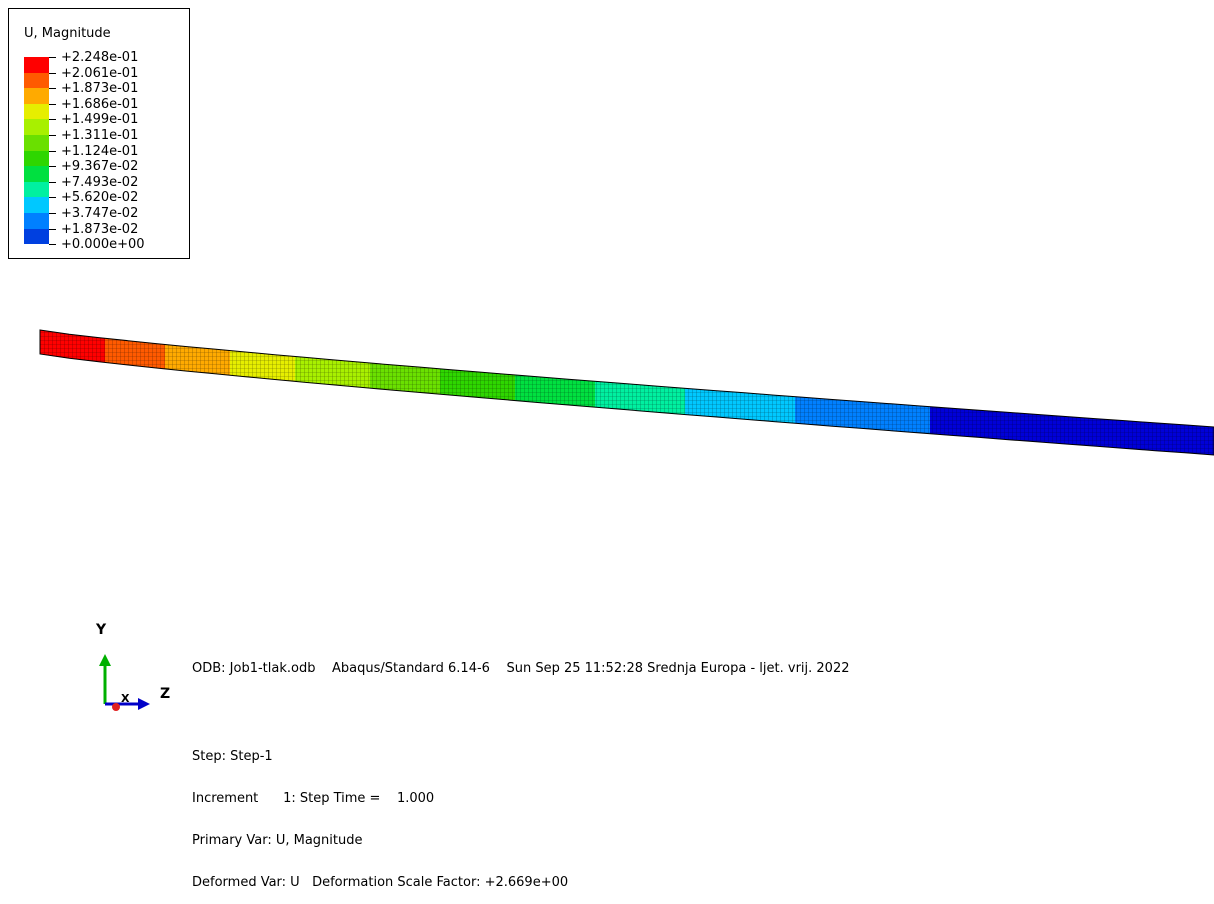 Image resolution: width=1214 pixels, height=904 pixels. I want to click on legend-value-label: +1.686e-01, so click(100, 104).